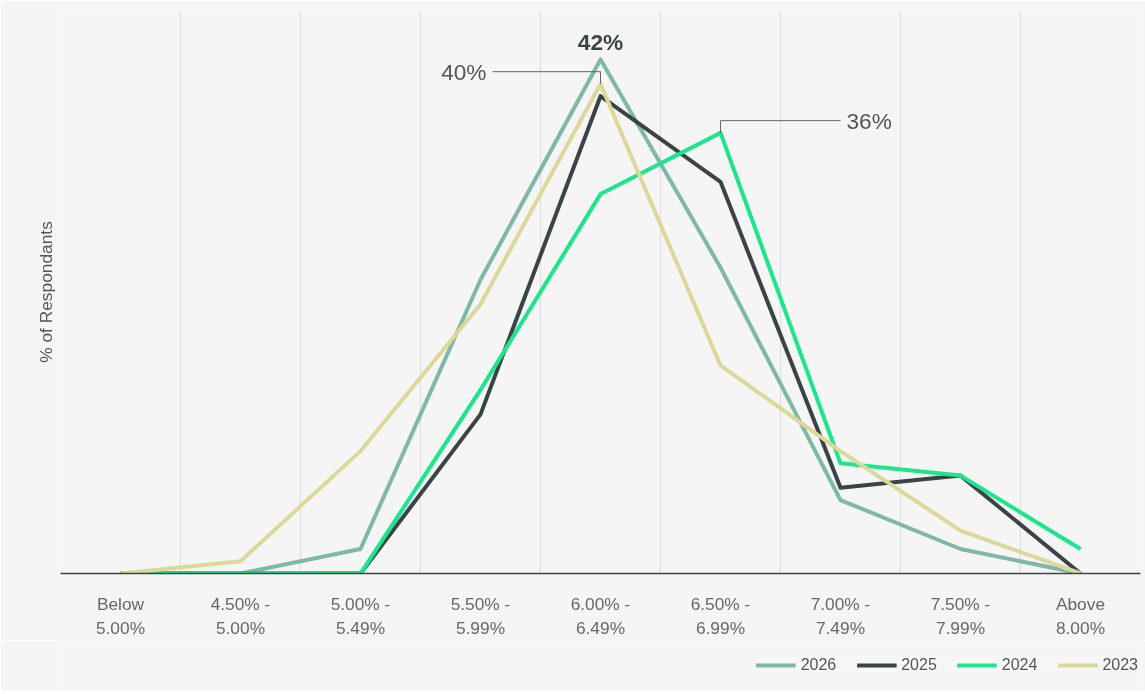 This screenshot has height=694, width=1145. What do you see at coordinates (1120, 665) in the screenshot?
I see `legend-label: 2023` at bounding box center [1120, 665].